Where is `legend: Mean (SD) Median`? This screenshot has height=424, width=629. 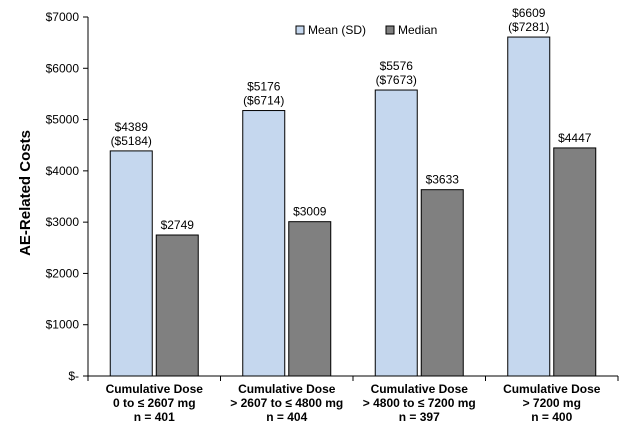
legend: Mean (SD) Median is located at coordinates (366, 30).